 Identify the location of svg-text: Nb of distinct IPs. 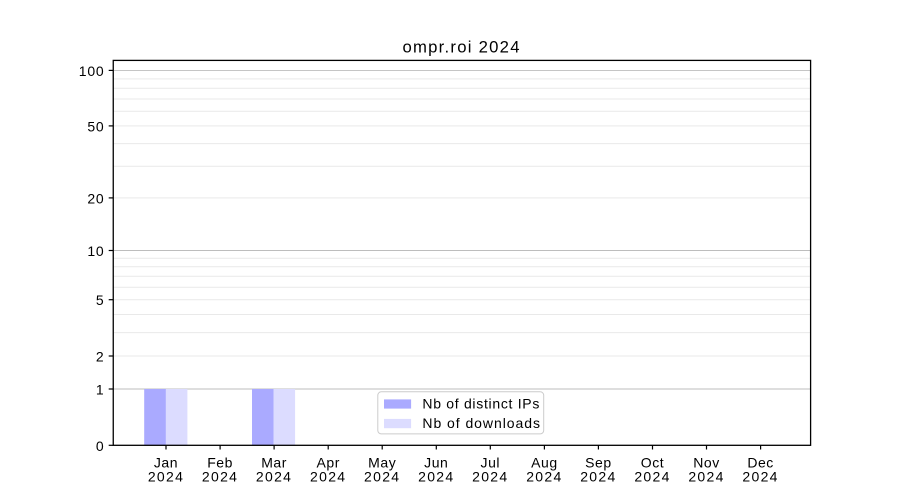
(481, 404).